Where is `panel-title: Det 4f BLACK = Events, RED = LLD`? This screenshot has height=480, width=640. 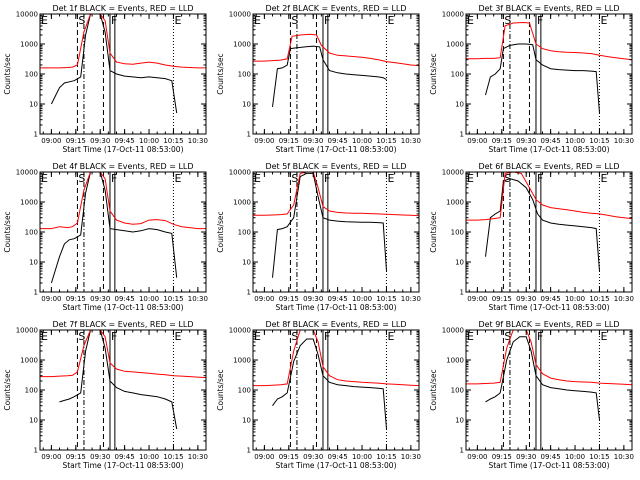 panel-title: Det 4f BLACK = Events, RED = LLD is located at coordinates (122, 166).